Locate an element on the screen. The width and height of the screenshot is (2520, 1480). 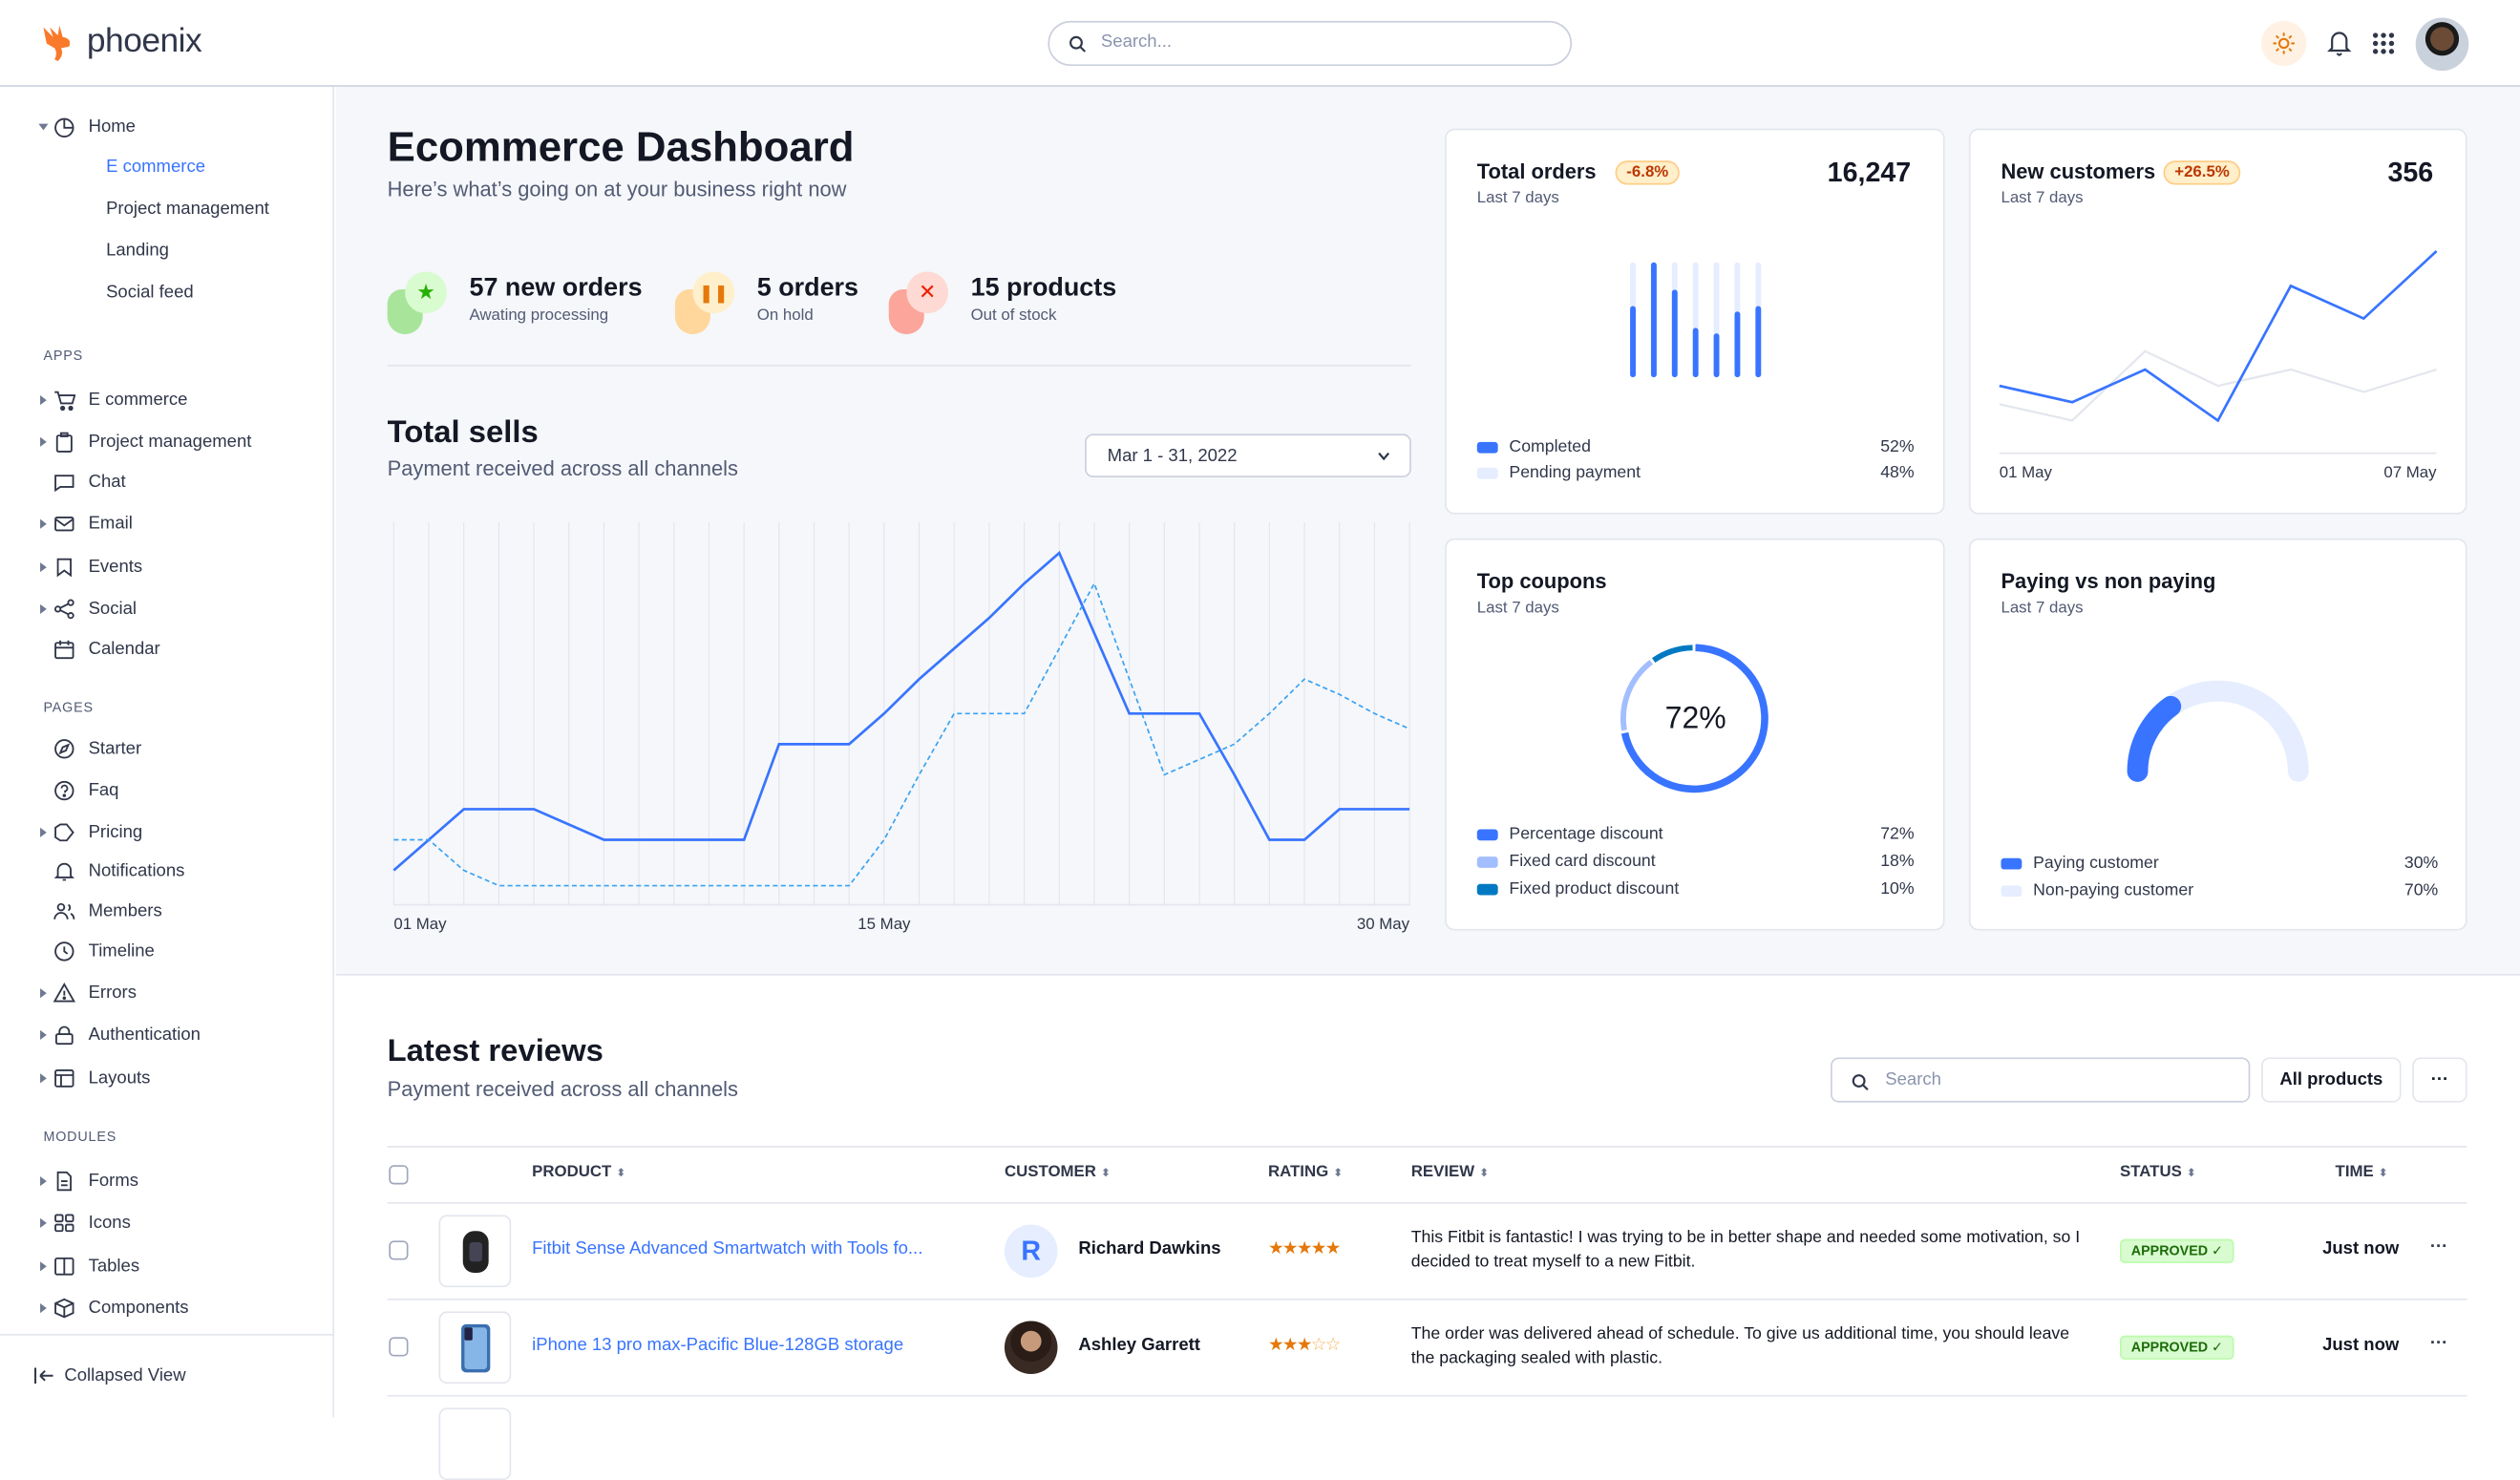
column-header-label: TIME is located at coordinates (2355, 1173).